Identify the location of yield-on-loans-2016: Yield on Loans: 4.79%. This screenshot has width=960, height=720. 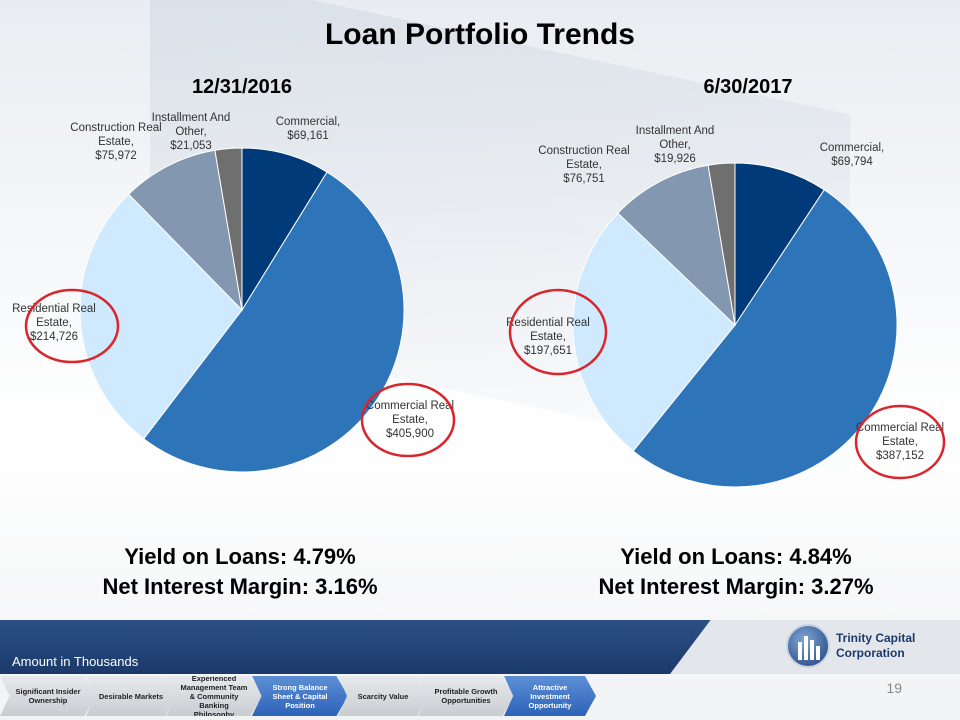
(240, 556).